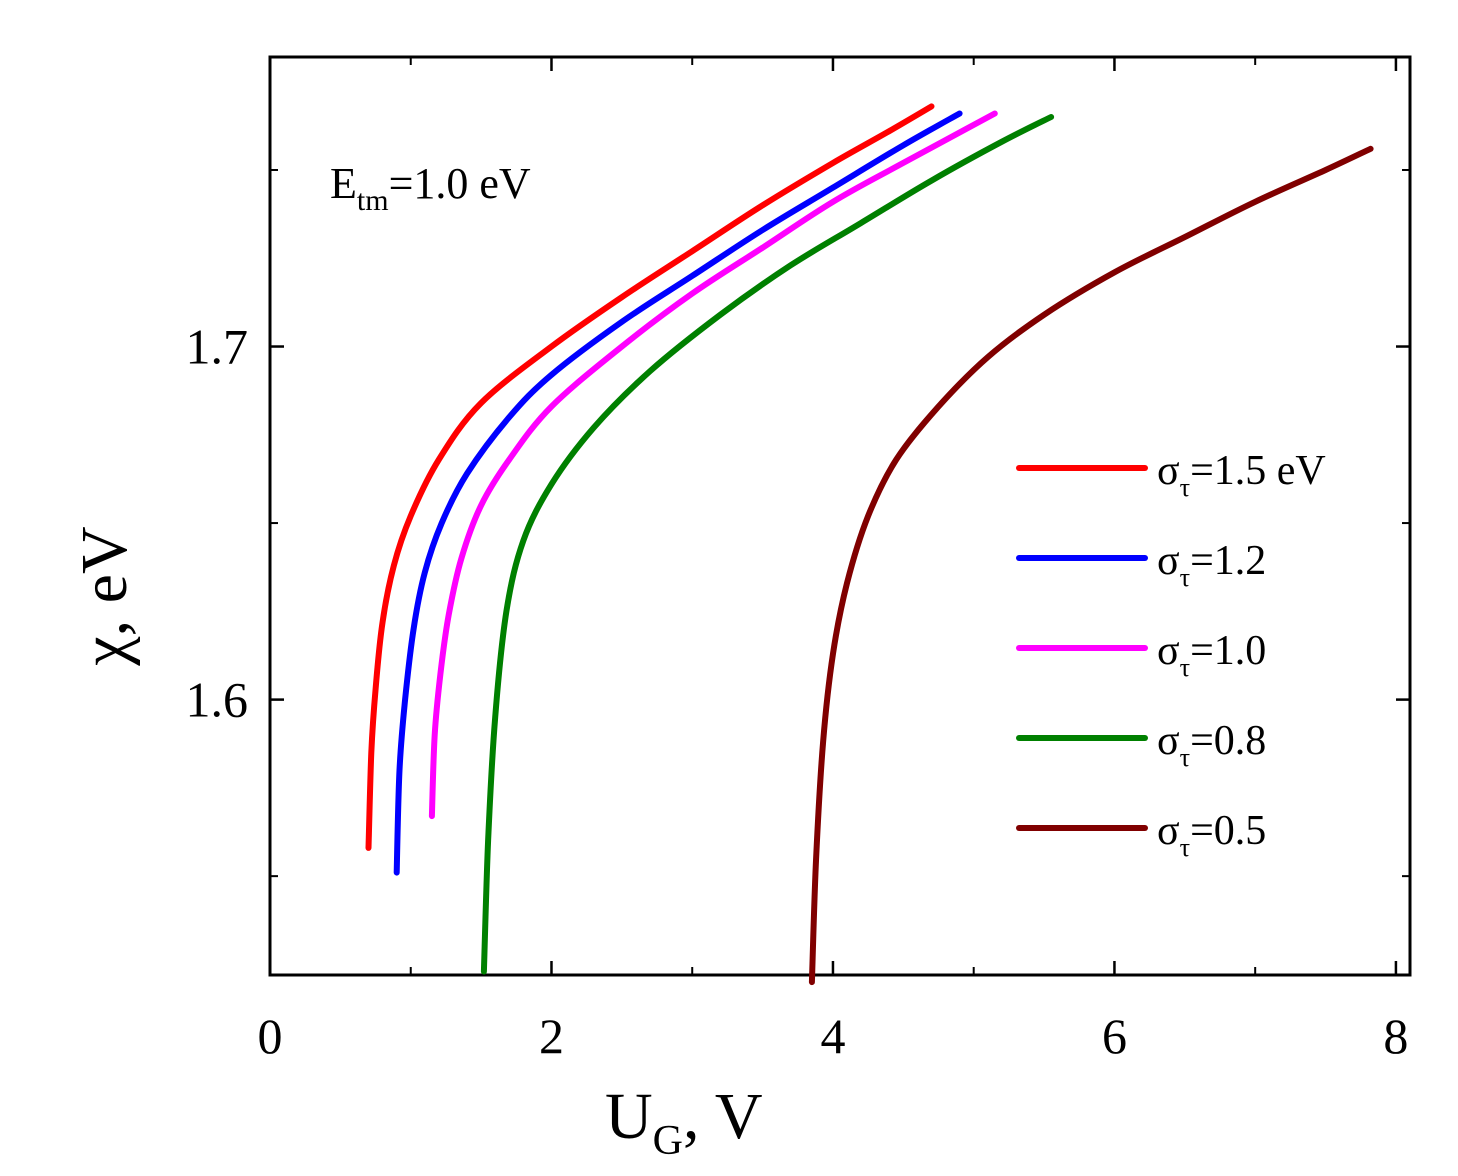 The height and width of the screenshot is (1176, 1458). What do you see at coordinates (722, 1116) in the screenshot?
I see `x-axis-title-unit: , V` at bounding box center [722, 1116].